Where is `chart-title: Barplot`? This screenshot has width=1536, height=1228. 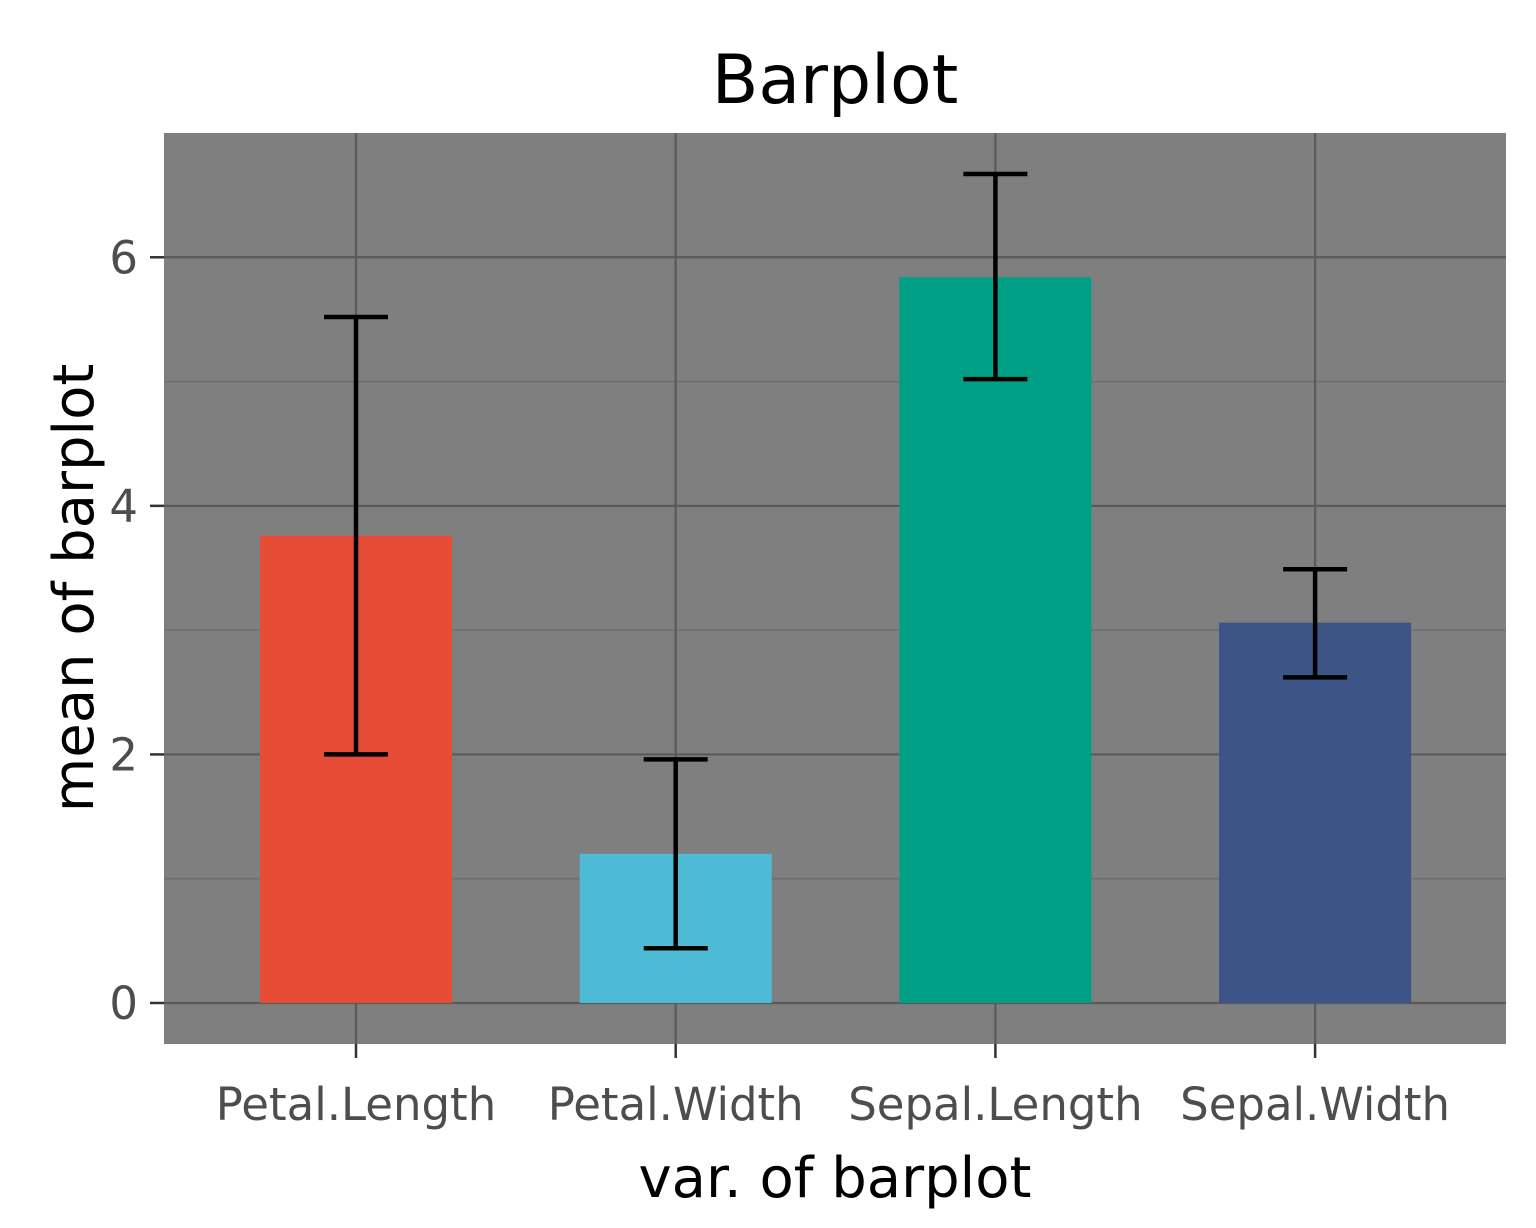 chart-title: Barplot is located at coordinates (835, 80).